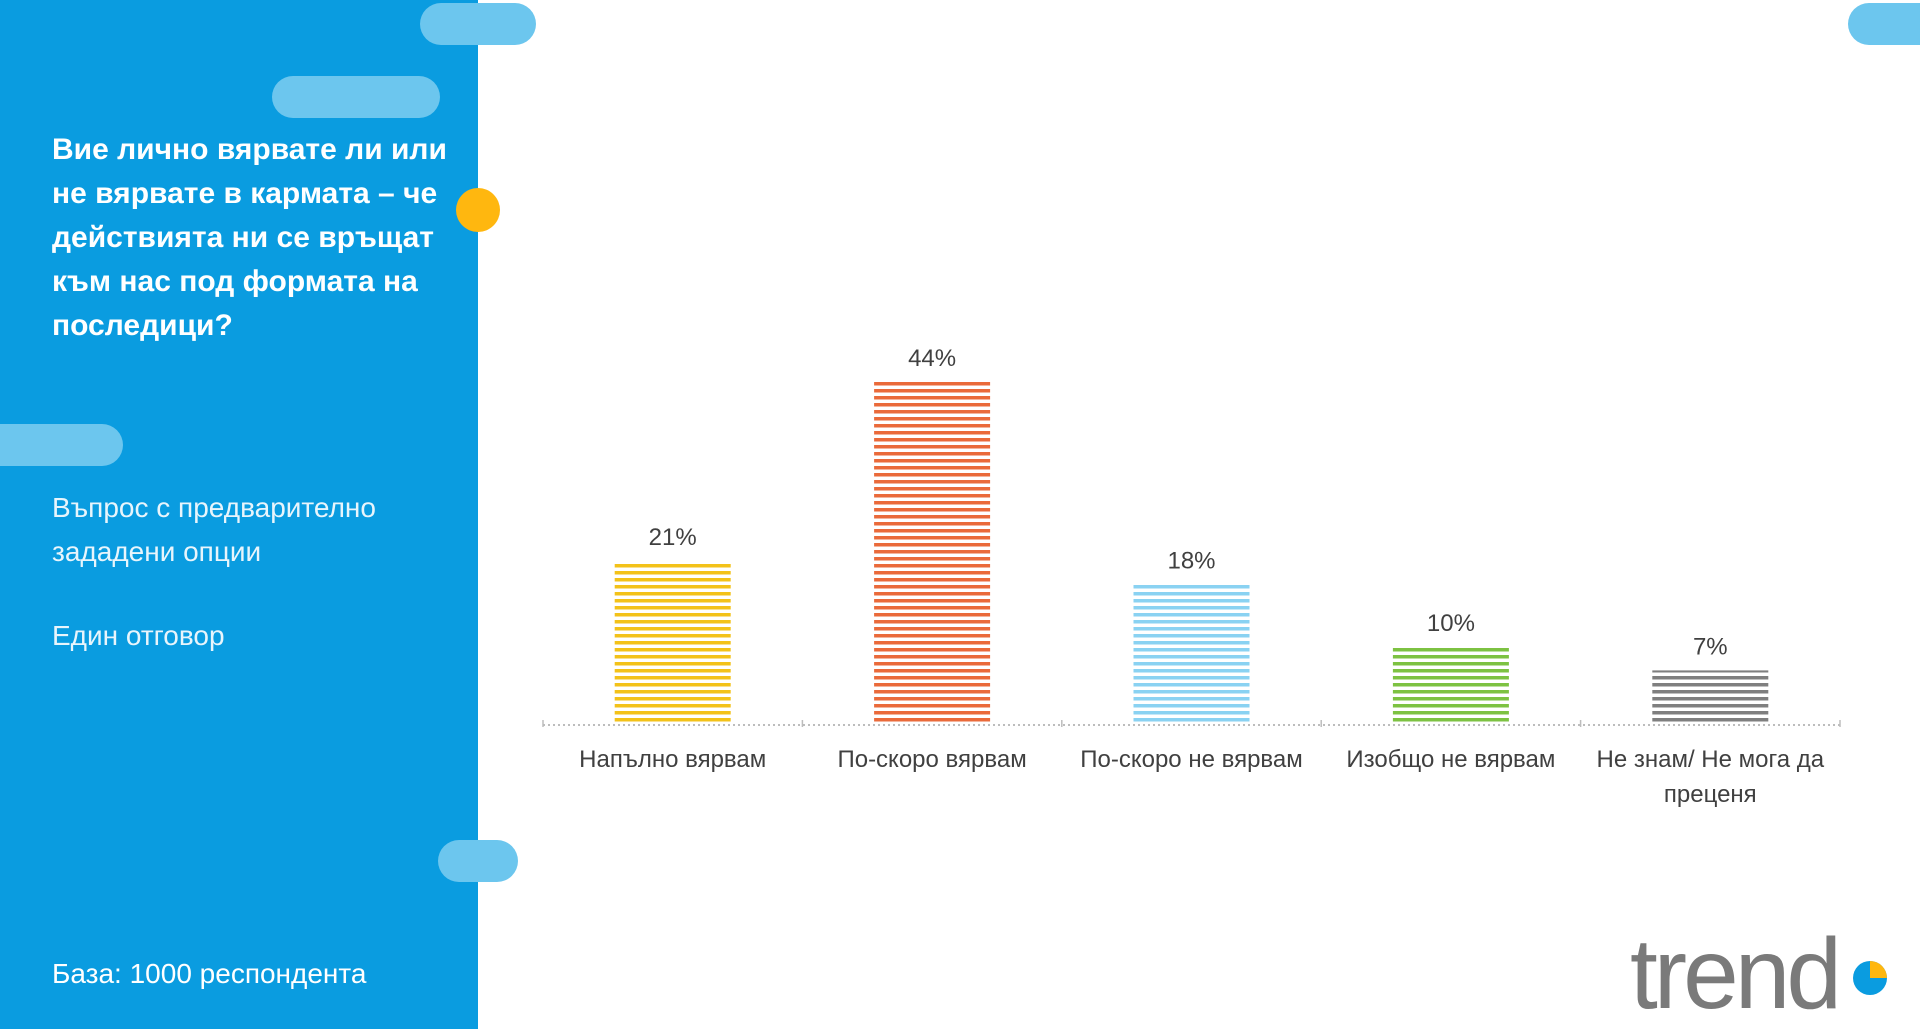 This screenshot has height=1029, width=1920. What do you see at coordinates (214, 529) in the screenshot?
I see `question-type-note: Въпрос с предварително зададени опции` at bounding box center [214, 529].